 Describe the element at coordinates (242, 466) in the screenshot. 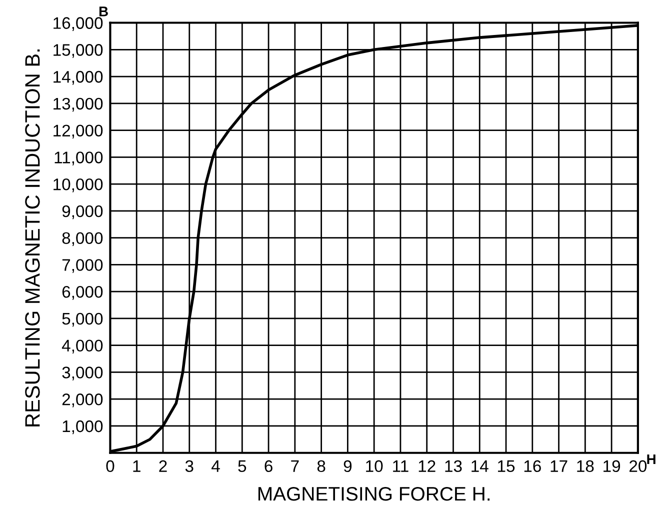

I see `x-tick-label: 5` at that location.